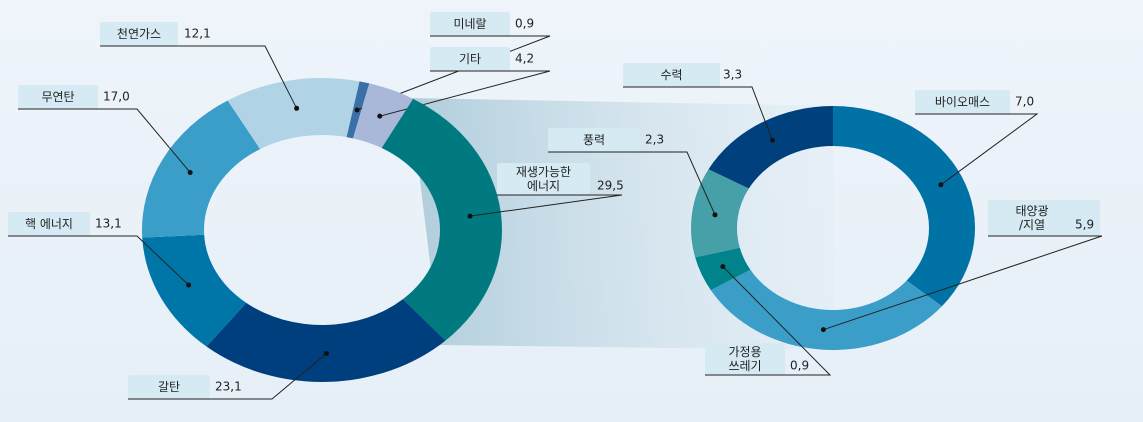  What do you see at coordinates (744, 366) in the screenshot?
I see `category-line: 쓰레기` at bounding box center [744, 366].